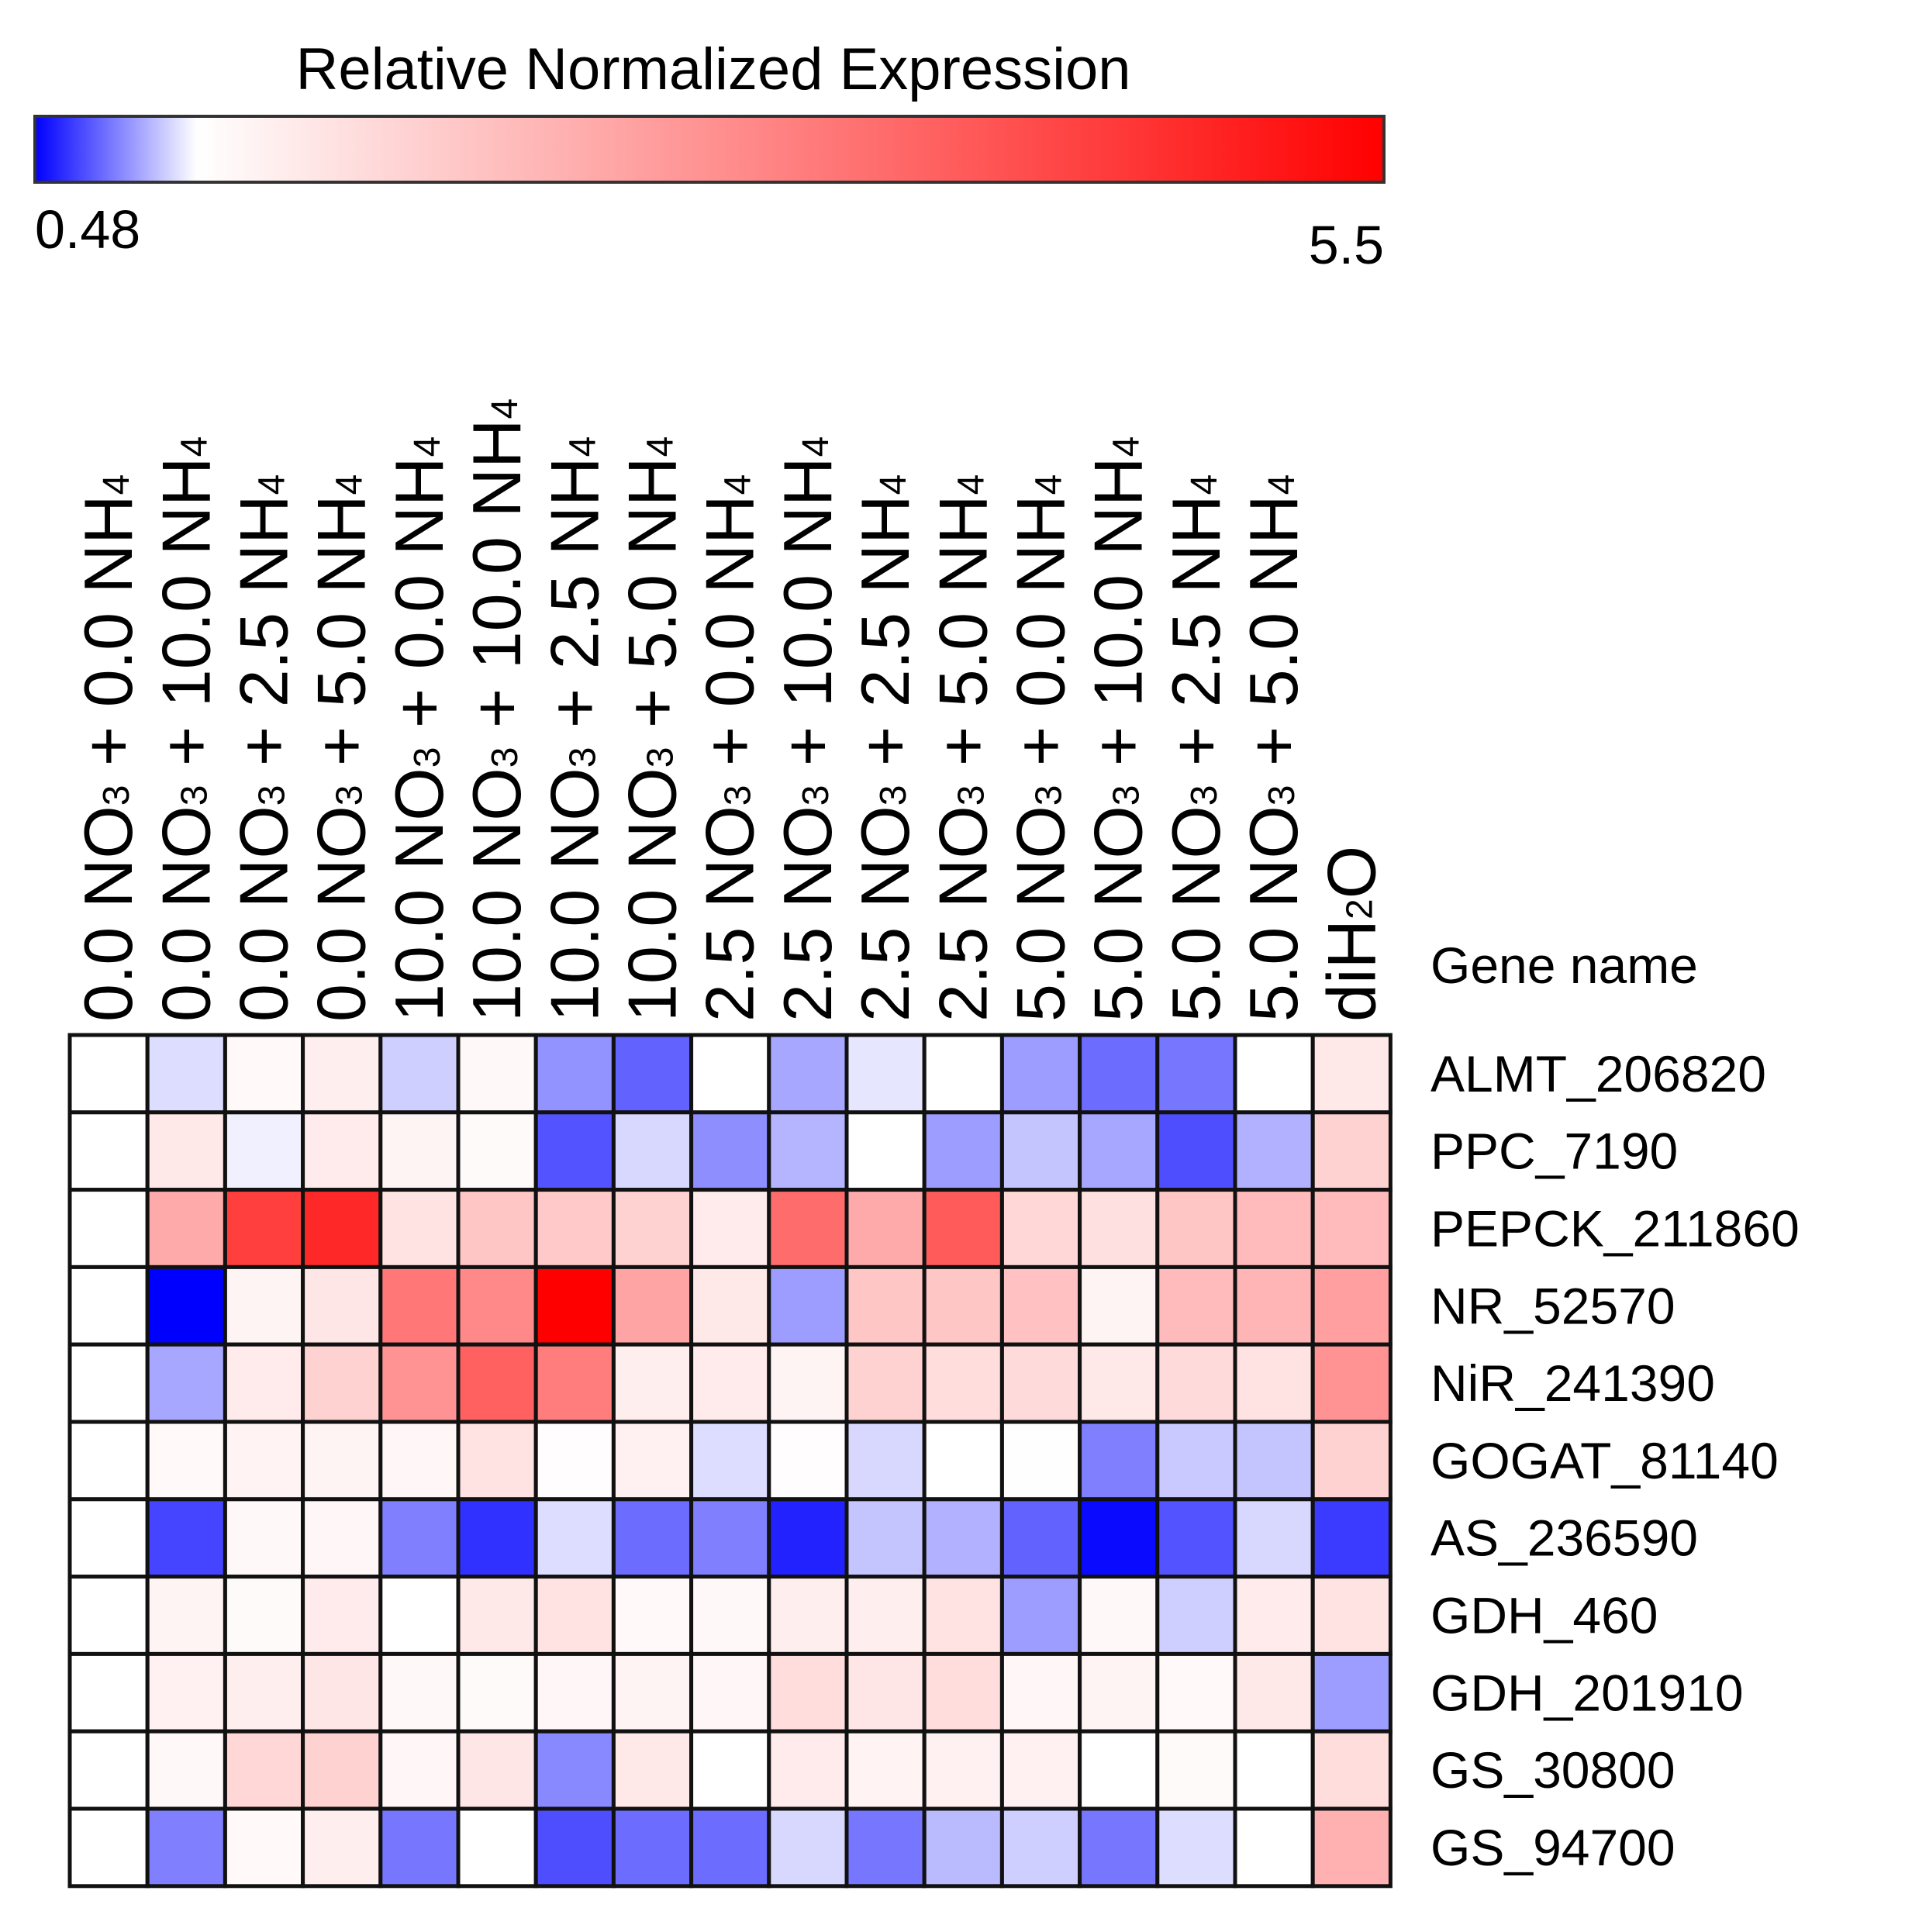  I want to click on colorbar-max-label: 5.5, so click(1347, 245).